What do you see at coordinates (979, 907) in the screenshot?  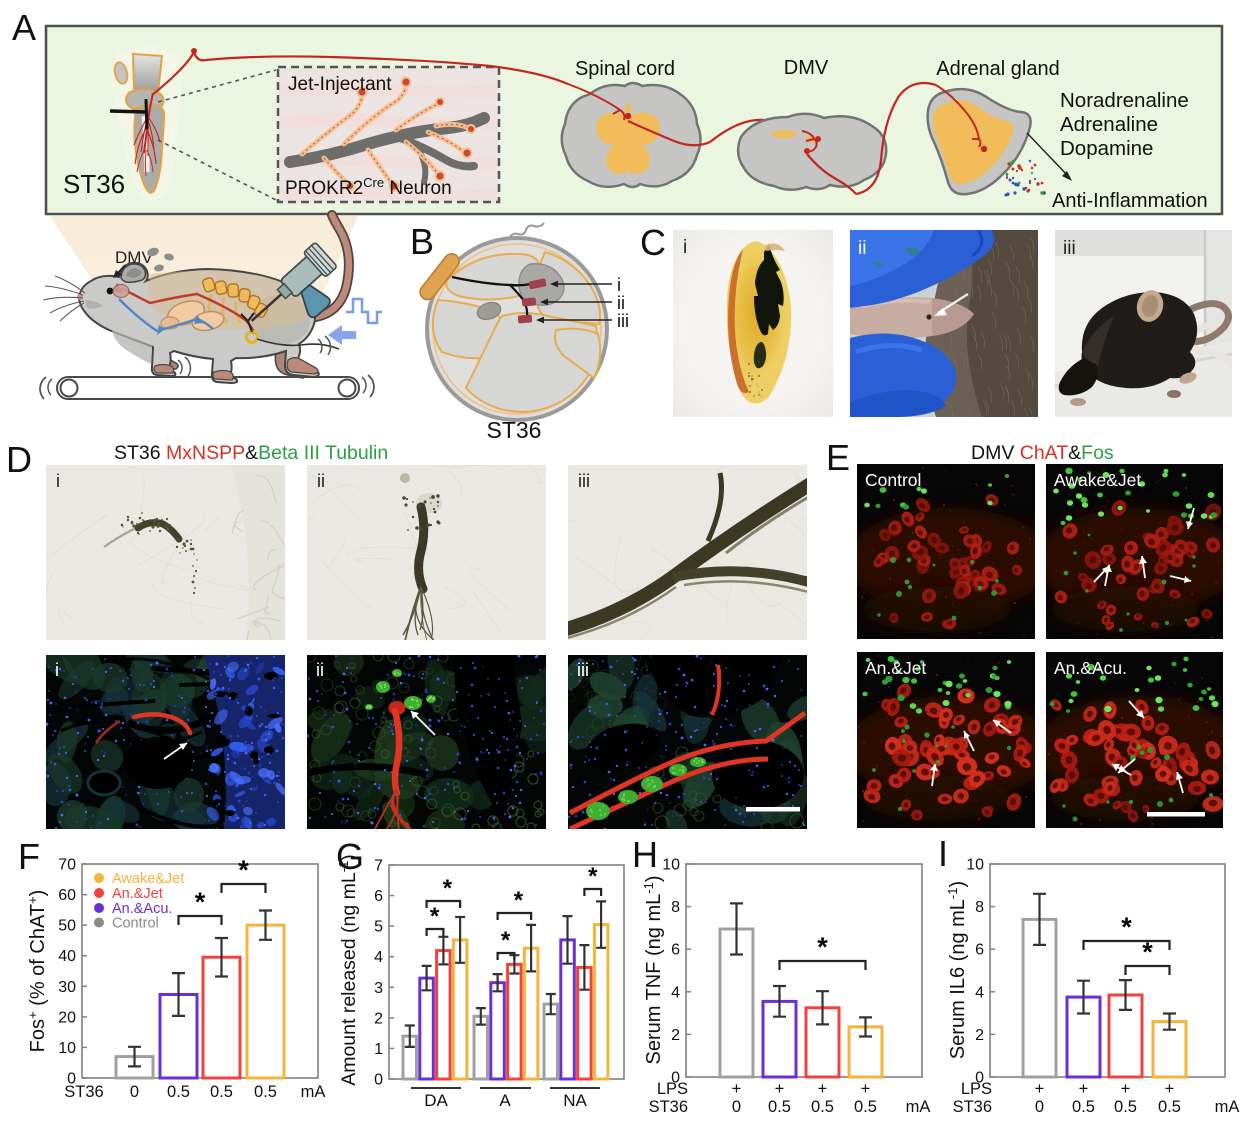 I see `svg-text: 8` at bounding box center [979, 907].